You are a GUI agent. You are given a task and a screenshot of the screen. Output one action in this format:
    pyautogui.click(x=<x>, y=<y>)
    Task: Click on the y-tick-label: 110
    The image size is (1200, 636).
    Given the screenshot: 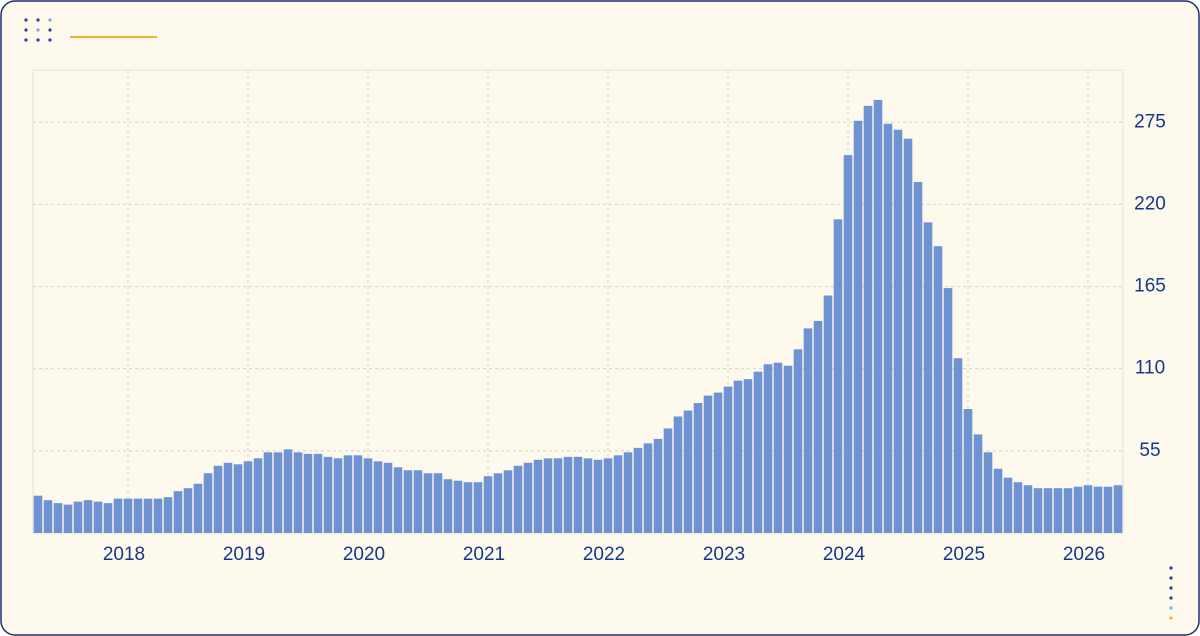 What is the action you would take?
    pyautogui.click(x=1150, y=368)
    